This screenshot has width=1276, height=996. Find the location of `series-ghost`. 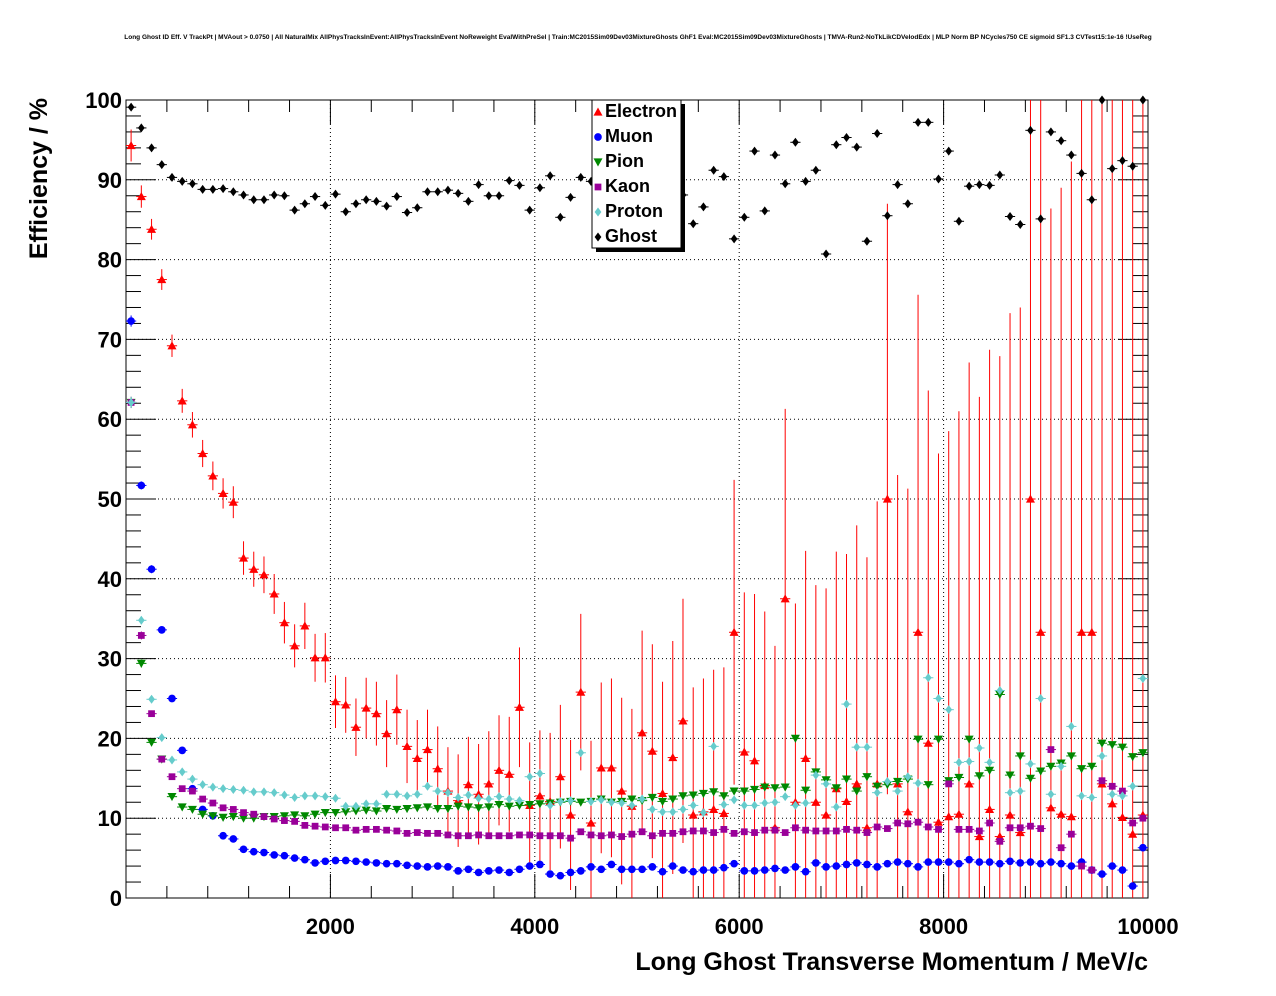

series-ghost is located at coordinates (637, 177).